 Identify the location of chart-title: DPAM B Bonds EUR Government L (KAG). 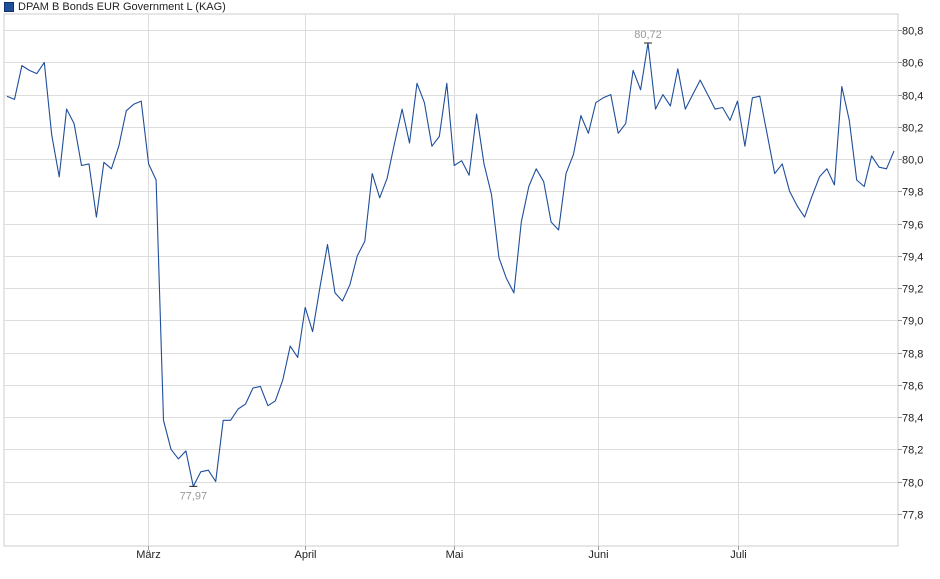
(122, 7).